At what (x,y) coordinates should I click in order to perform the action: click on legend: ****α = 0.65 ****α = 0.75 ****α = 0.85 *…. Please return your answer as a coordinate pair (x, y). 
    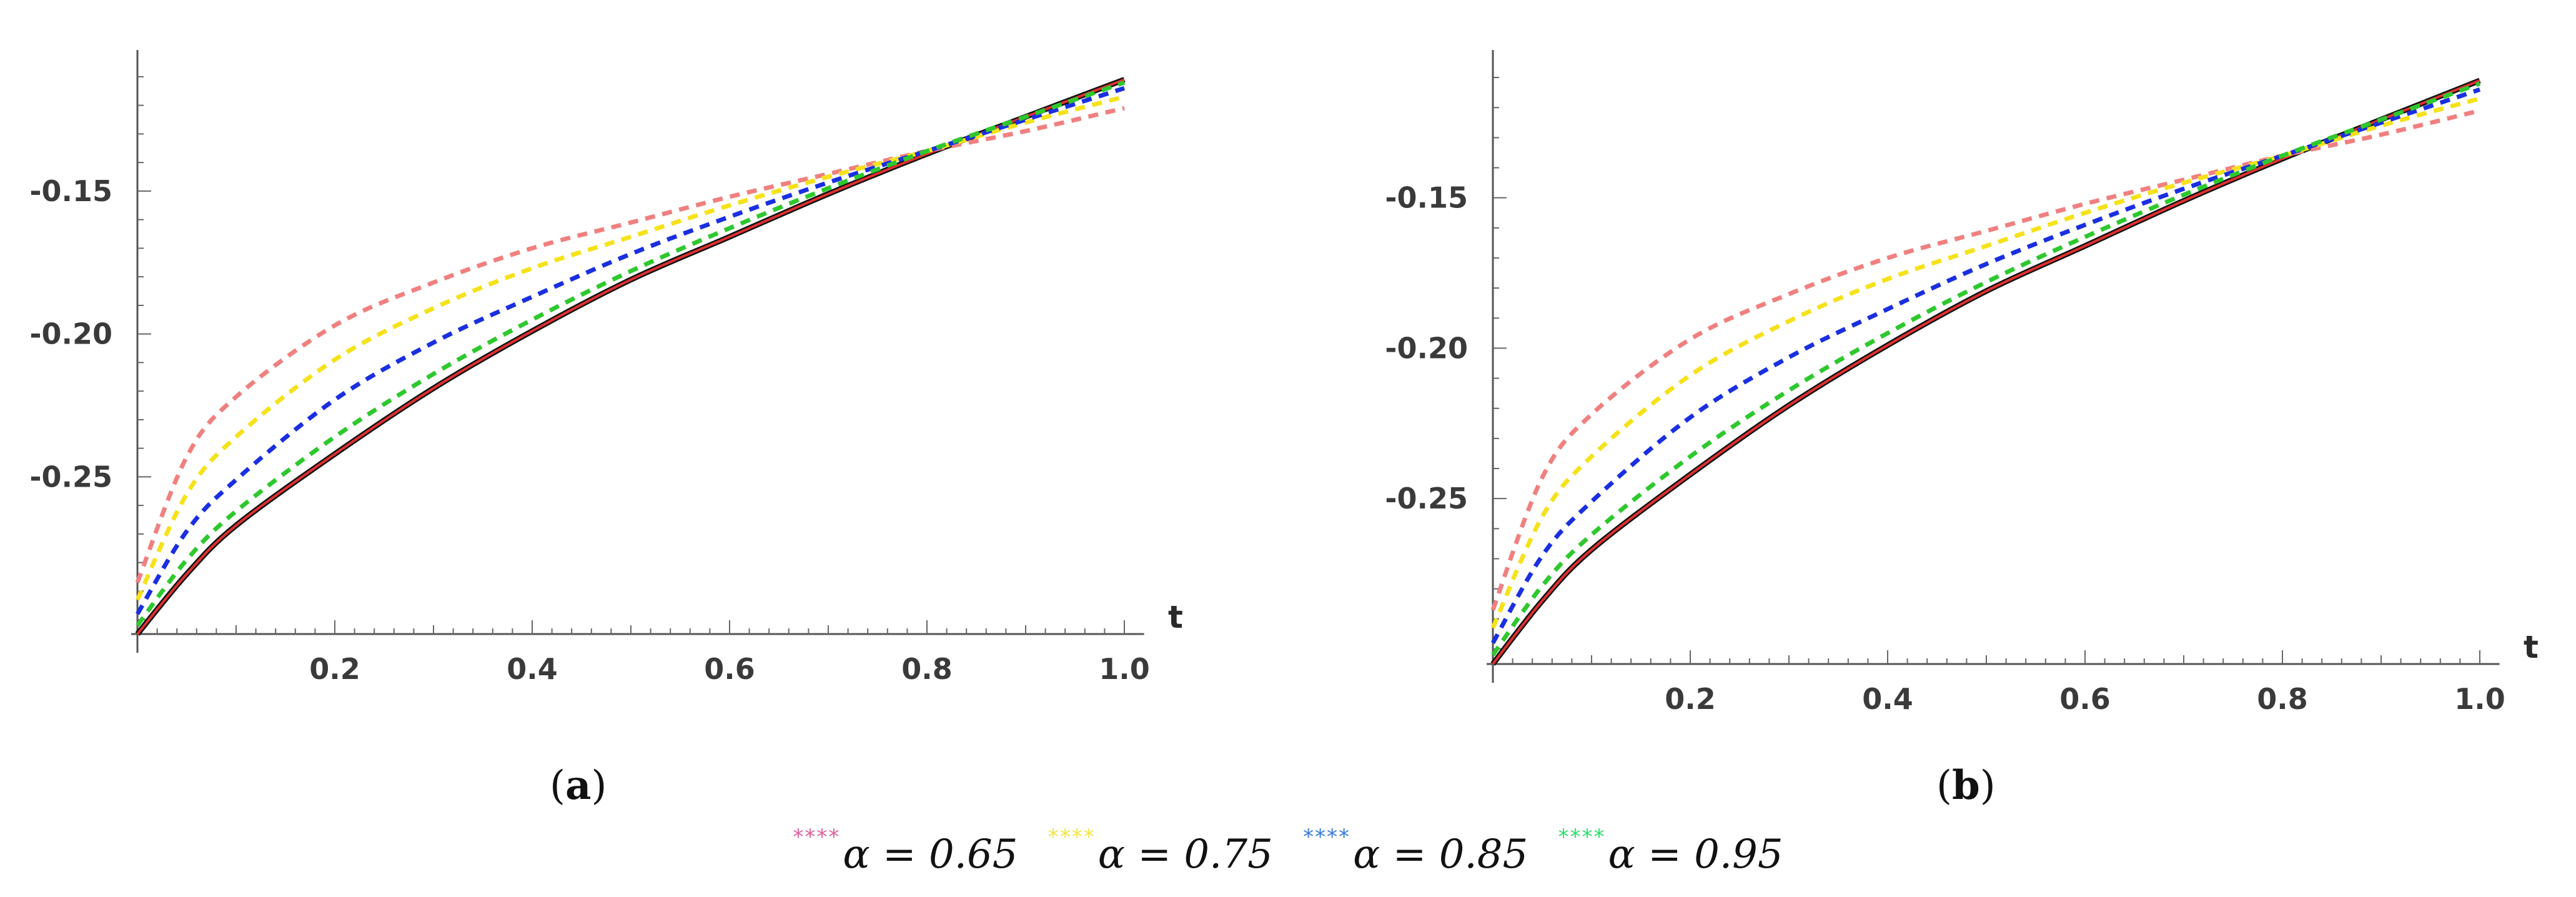
    Looking at the image, I should click on (1288, 851).